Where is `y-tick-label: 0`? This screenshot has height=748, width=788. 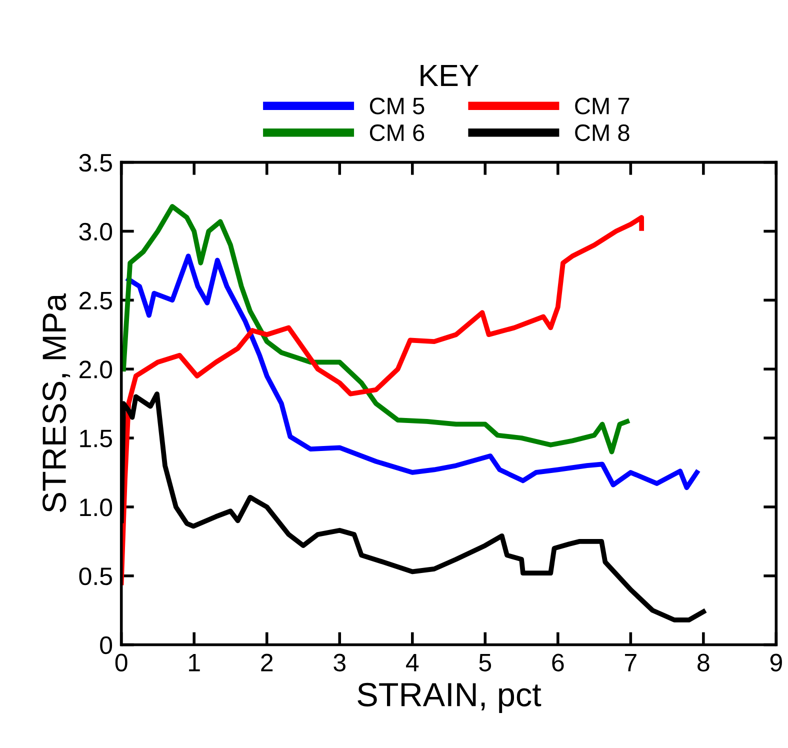 y-tick-label: 0 is located at coordinates (106, 645).